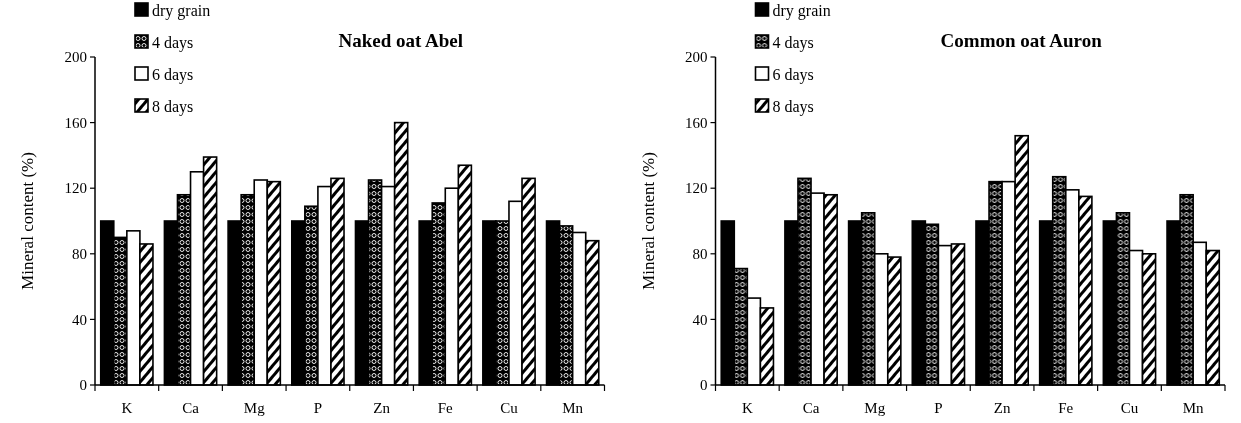 The width and height of the screenshot is (1241, 423). I want to click on chart-title: Naked oat Abel, so click(400, 40).